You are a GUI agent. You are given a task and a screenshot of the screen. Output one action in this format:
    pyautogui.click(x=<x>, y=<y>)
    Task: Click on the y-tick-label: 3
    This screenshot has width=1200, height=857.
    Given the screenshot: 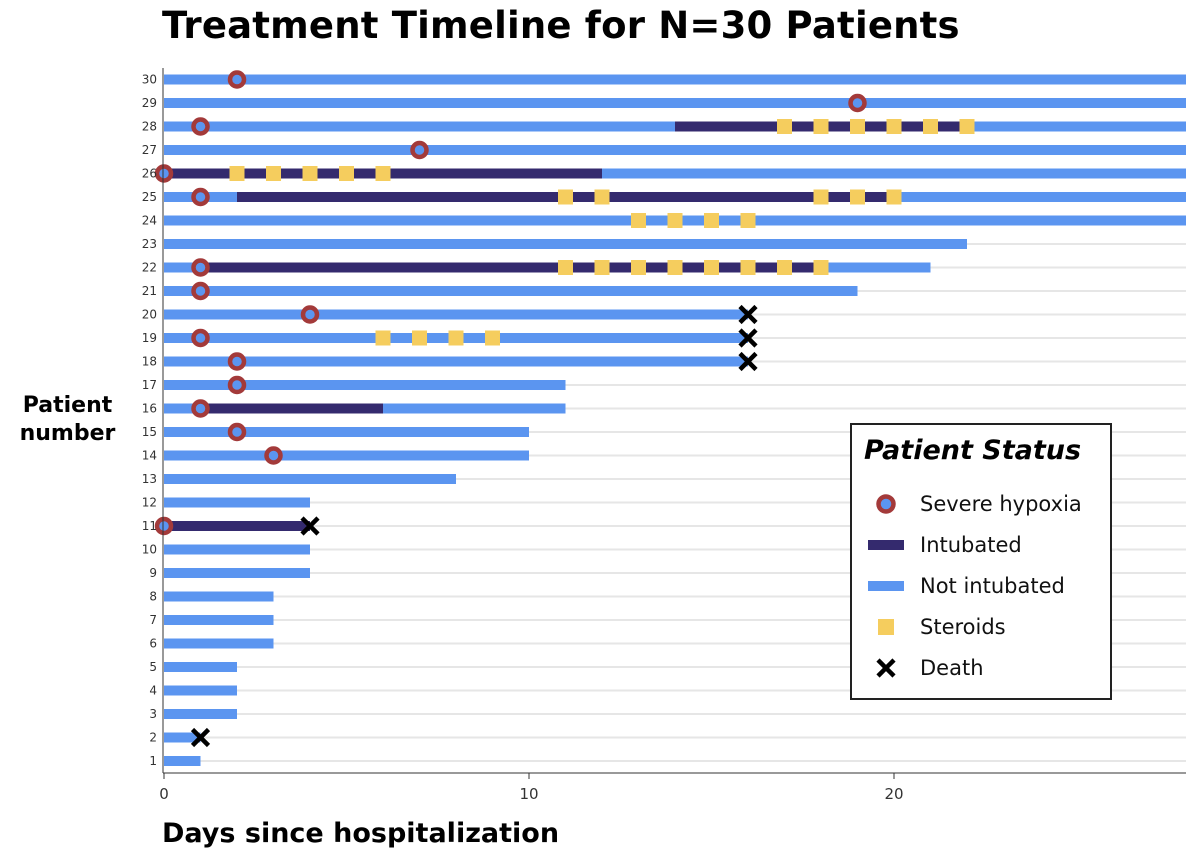 What is the action you would take?
    pyautogui.click(x=153, y=714)
    